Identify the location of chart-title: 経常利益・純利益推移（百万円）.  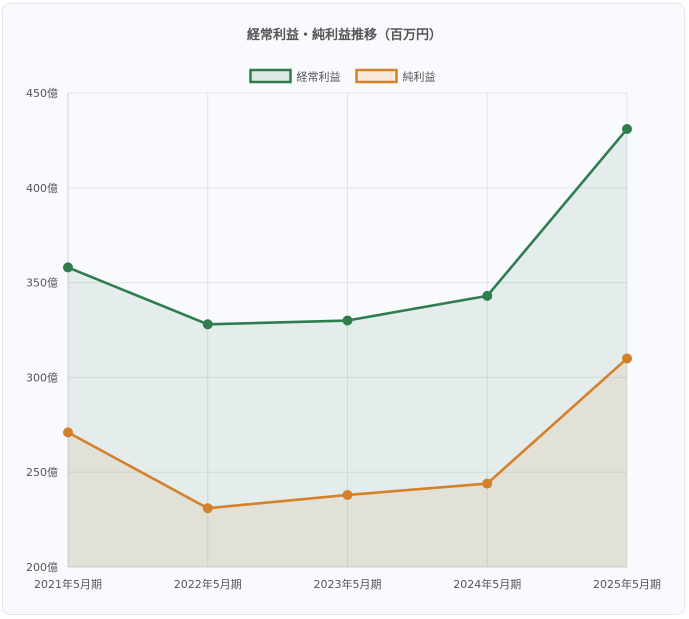
(344, 35).